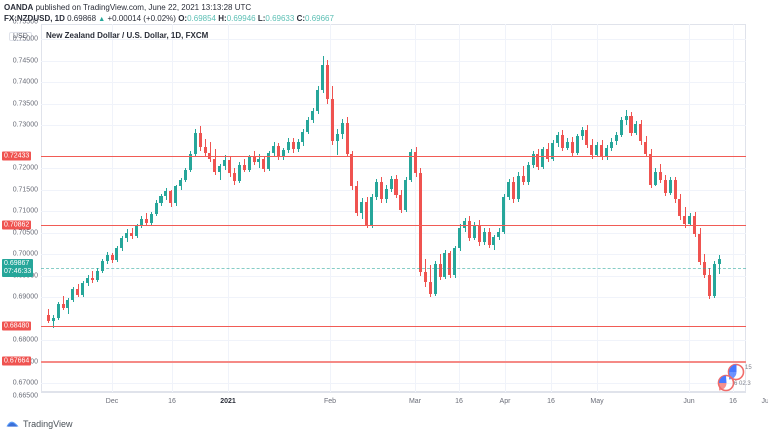 This screenshot has width=768, height=435. I want to click on current-price-badge: 0.69867 07:46:33, so click(18, 268).